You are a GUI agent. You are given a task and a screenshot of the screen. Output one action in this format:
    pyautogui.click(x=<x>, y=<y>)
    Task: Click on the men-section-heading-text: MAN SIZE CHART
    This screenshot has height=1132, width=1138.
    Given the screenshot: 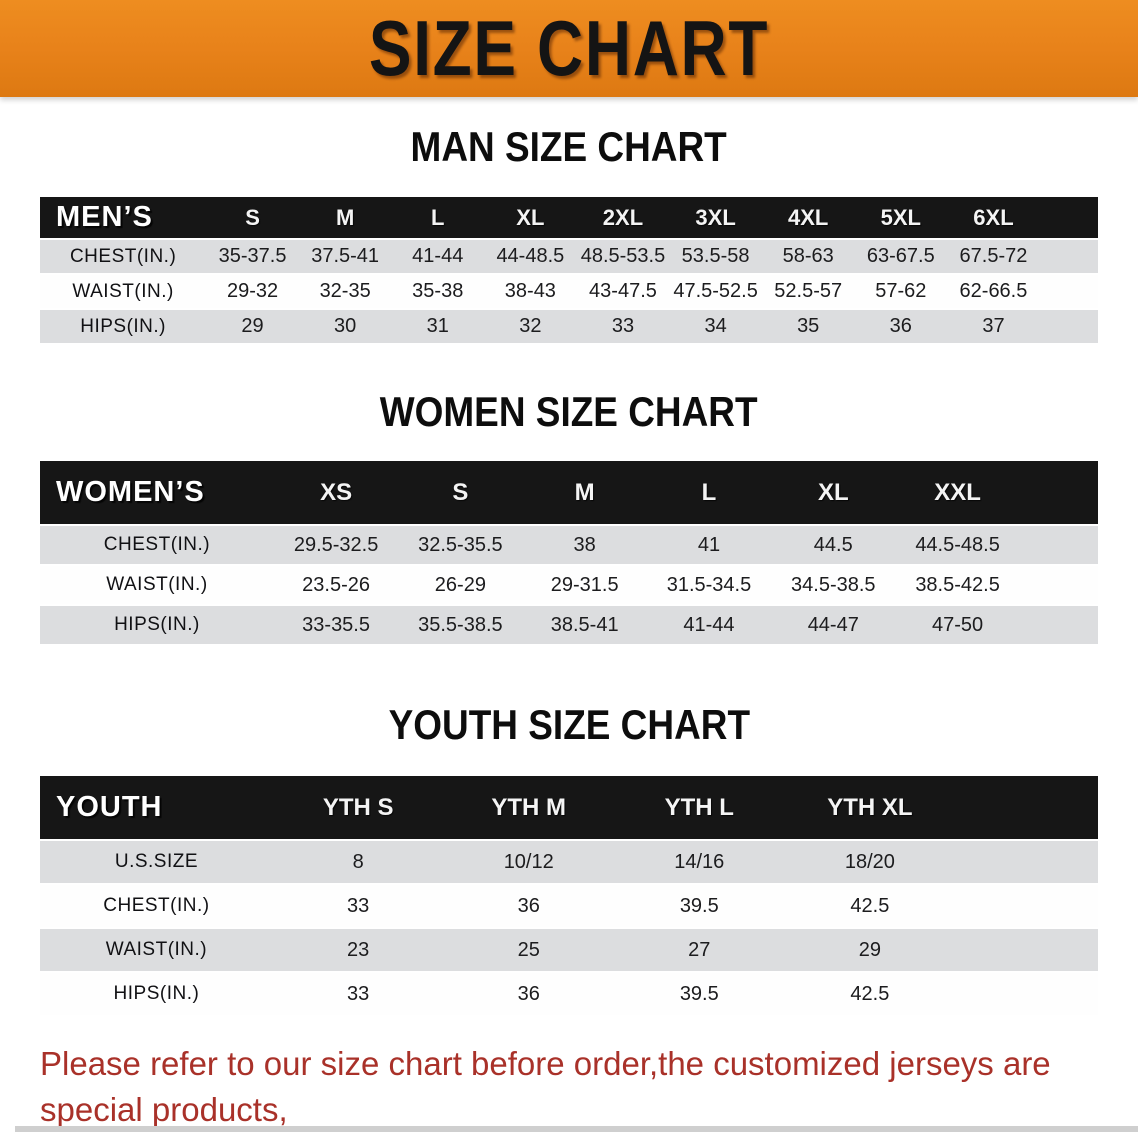 What is the action you would take?
    pyautogui.click(x=569, y=146)
    